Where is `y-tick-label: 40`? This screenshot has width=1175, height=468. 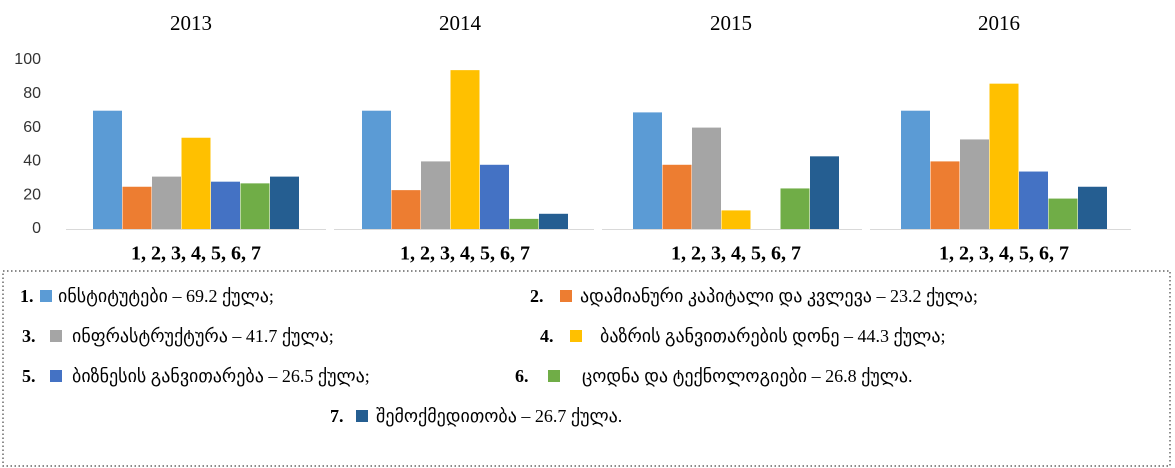
y-tick-label: 40 is located at coordinates (32, 161).